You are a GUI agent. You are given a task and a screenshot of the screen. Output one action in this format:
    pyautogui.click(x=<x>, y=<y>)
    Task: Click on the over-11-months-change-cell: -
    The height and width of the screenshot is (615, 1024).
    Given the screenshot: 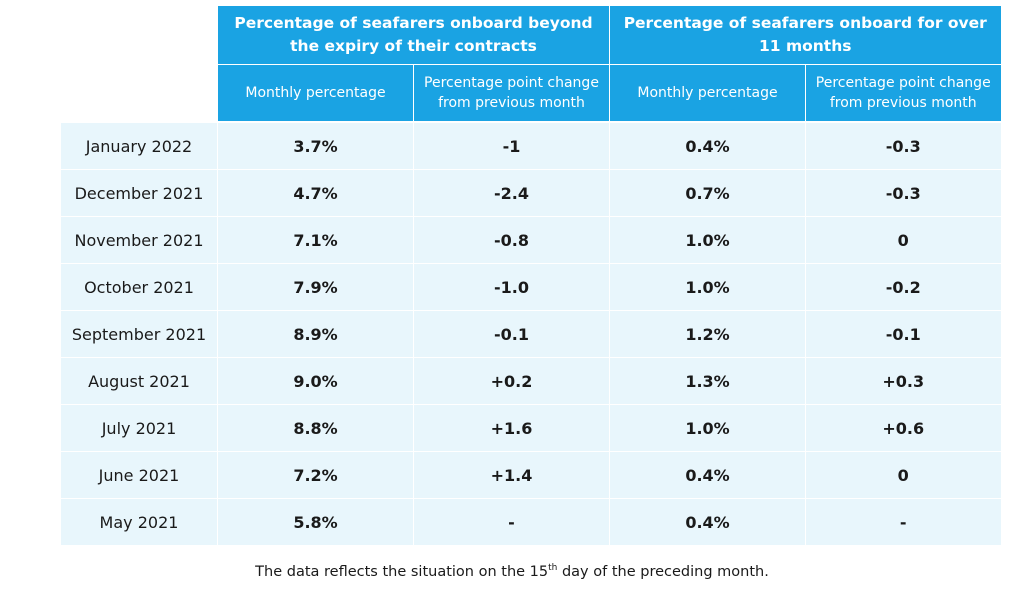 What is the action you would take?
    pyautogui.click(x=903, y=521)
    